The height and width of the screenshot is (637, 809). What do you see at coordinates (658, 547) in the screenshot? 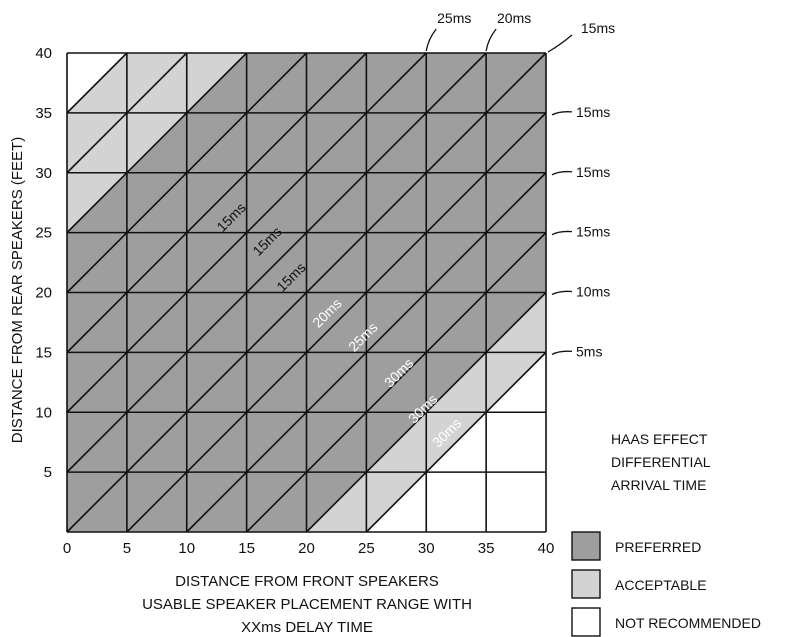
I see `legend-item-label: PREFERRED` at bounding box center [658, 547].